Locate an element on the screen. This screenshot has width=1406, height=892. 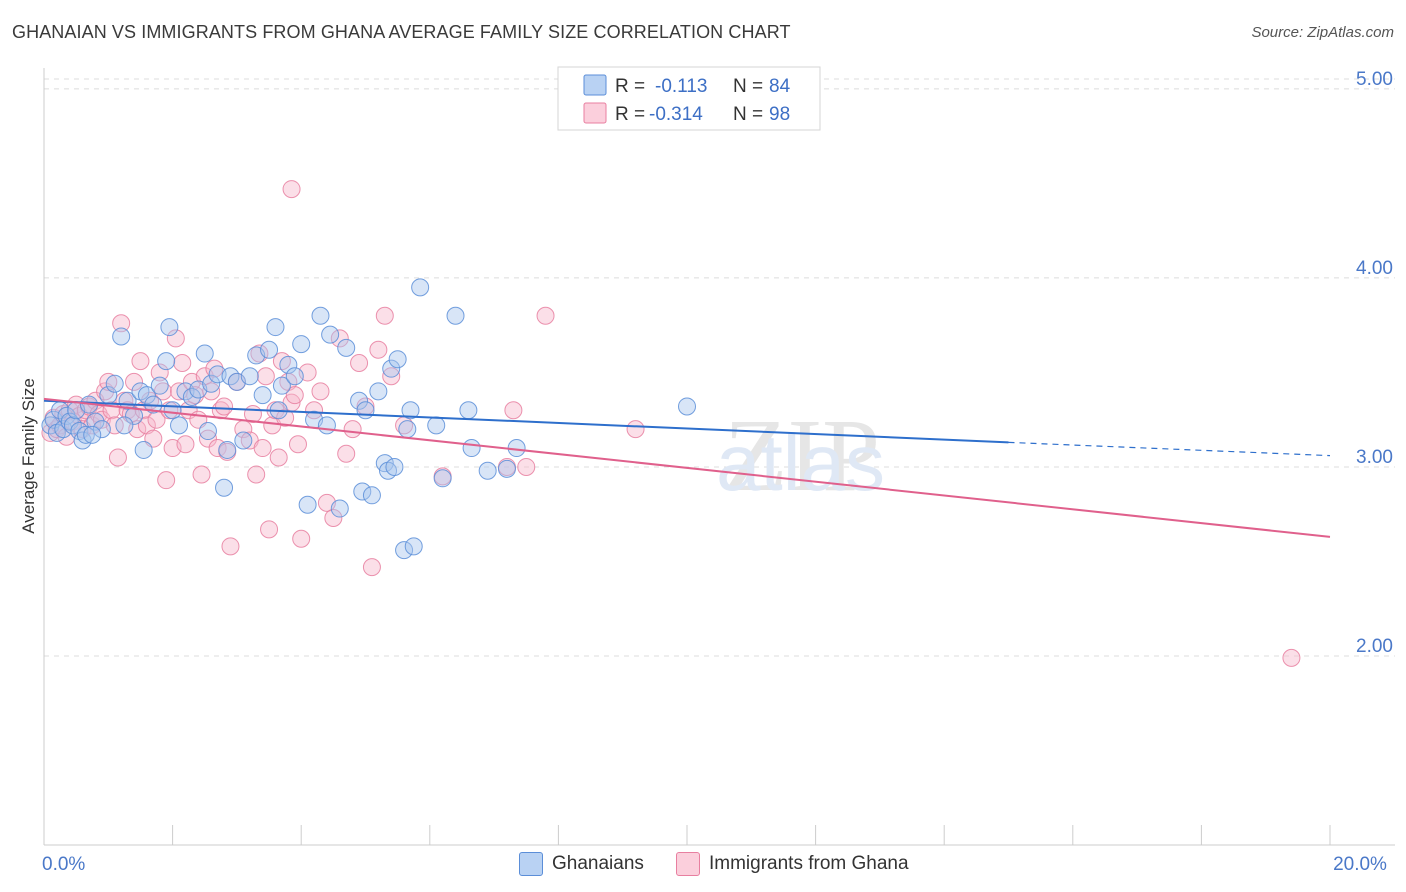
watermark-zip: ZIP is located at coordinates (802, 455).